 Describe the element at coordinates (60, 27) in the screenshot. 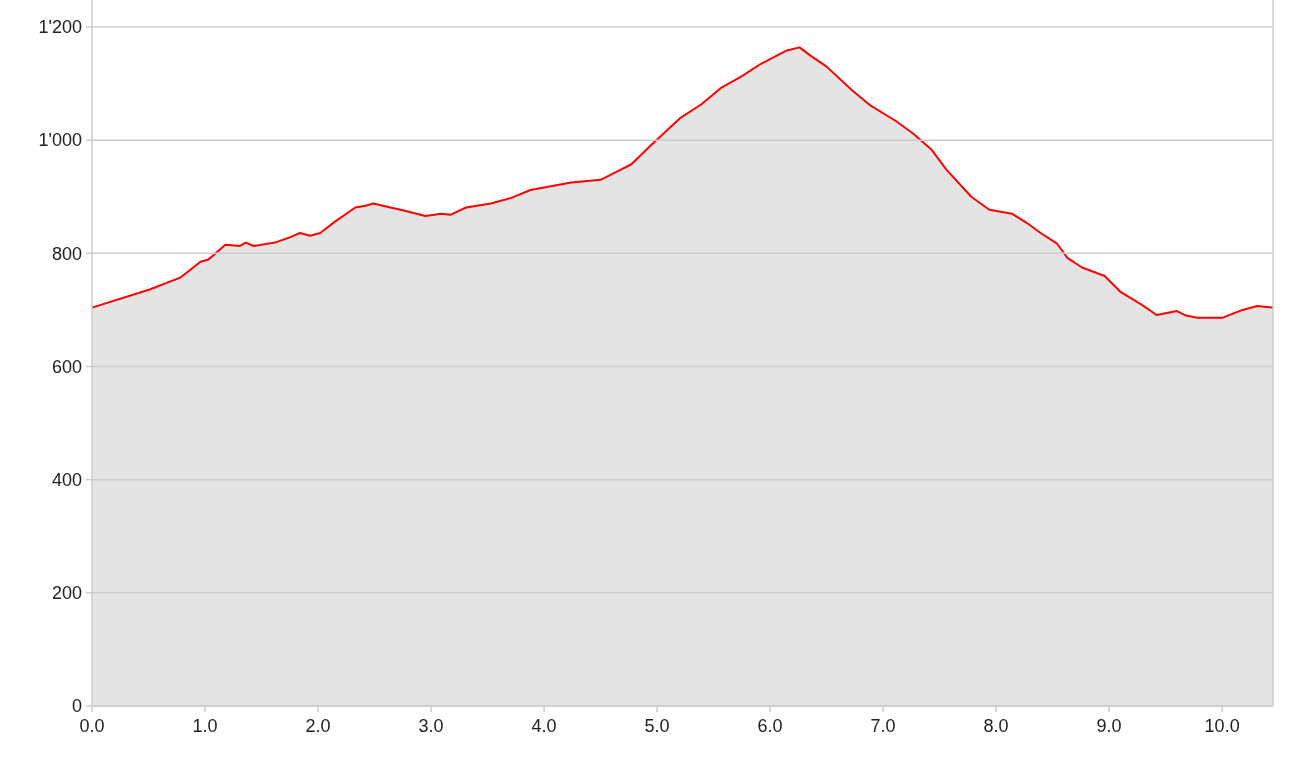

I see `y-tick-label: 1'200` at that location.